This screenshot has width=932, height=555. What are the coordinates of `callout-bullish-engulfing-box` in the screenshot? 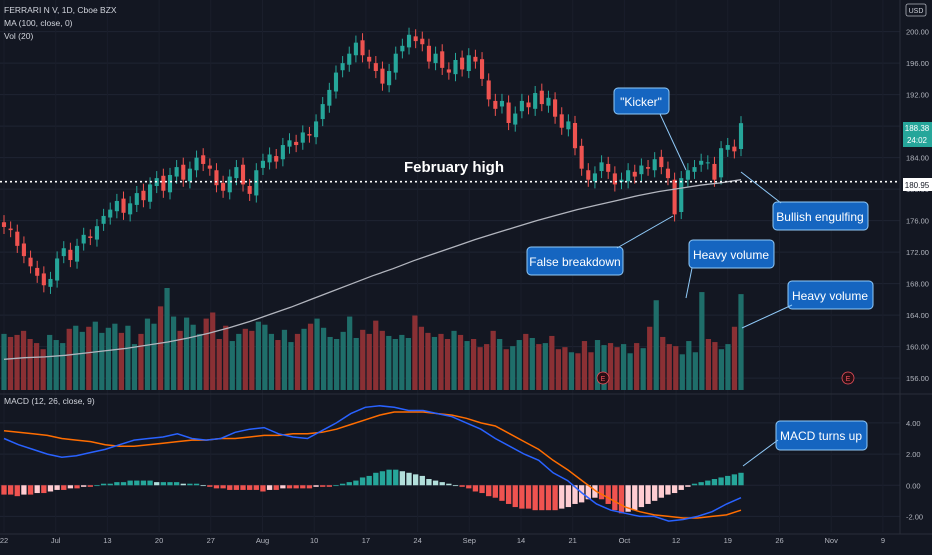 It's located at (820, 216).